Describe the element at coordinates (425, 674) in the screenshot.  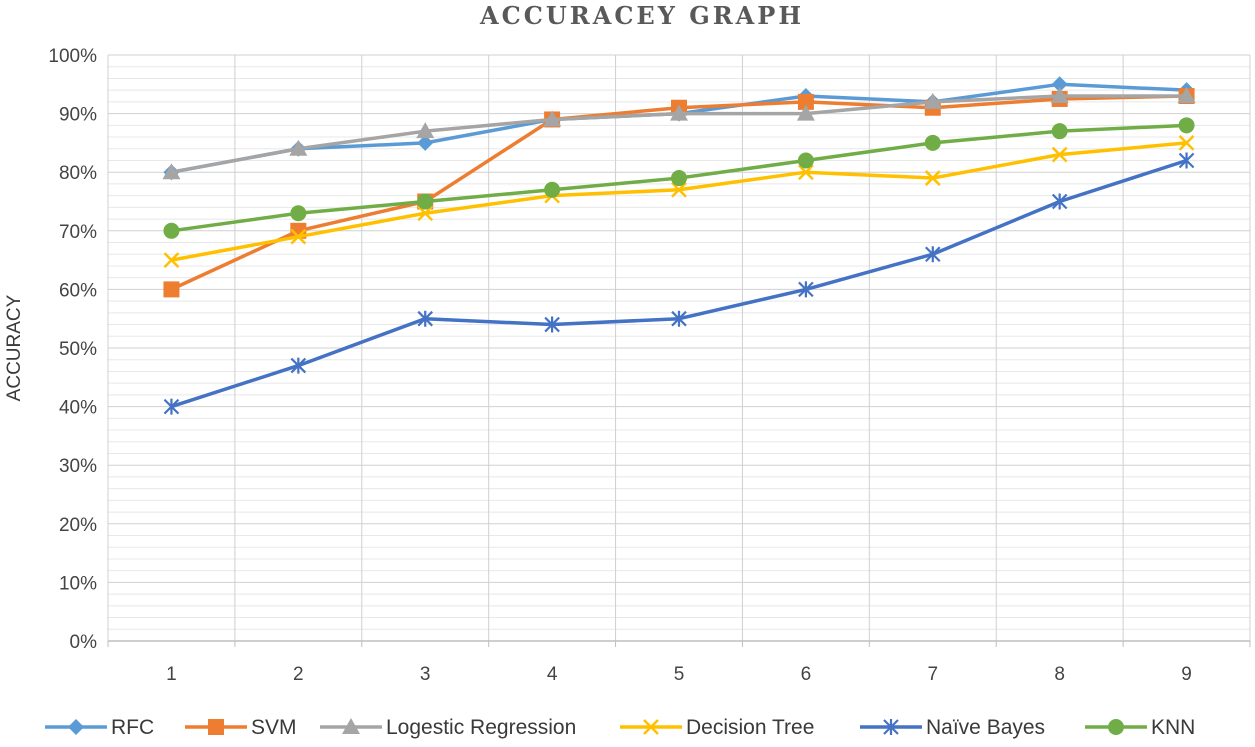
I see `x-tick-label: 3` at that location.